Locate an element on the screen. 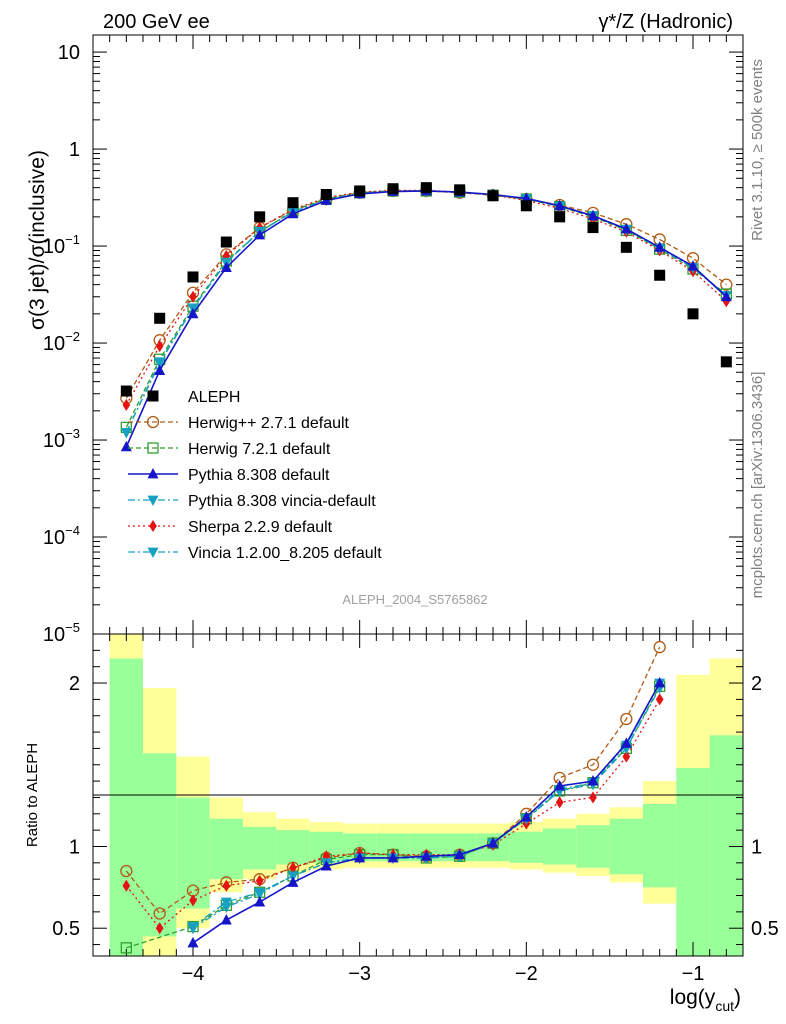 The width and height of the screenshot is (786, 1024). legend-item-herwigpp: Herwig++ 2.7.1 default is located at coordinates (239, 423).